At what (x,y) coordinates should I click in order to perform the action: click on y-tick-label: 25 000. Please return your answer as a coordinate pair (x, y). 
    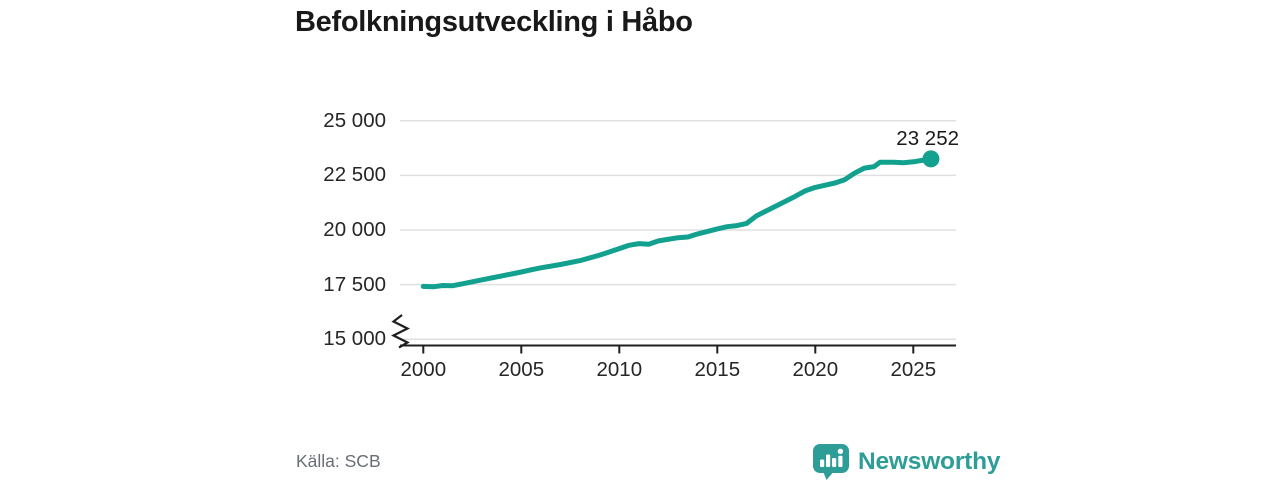
    Looking at the image, I should click on (354, 120).